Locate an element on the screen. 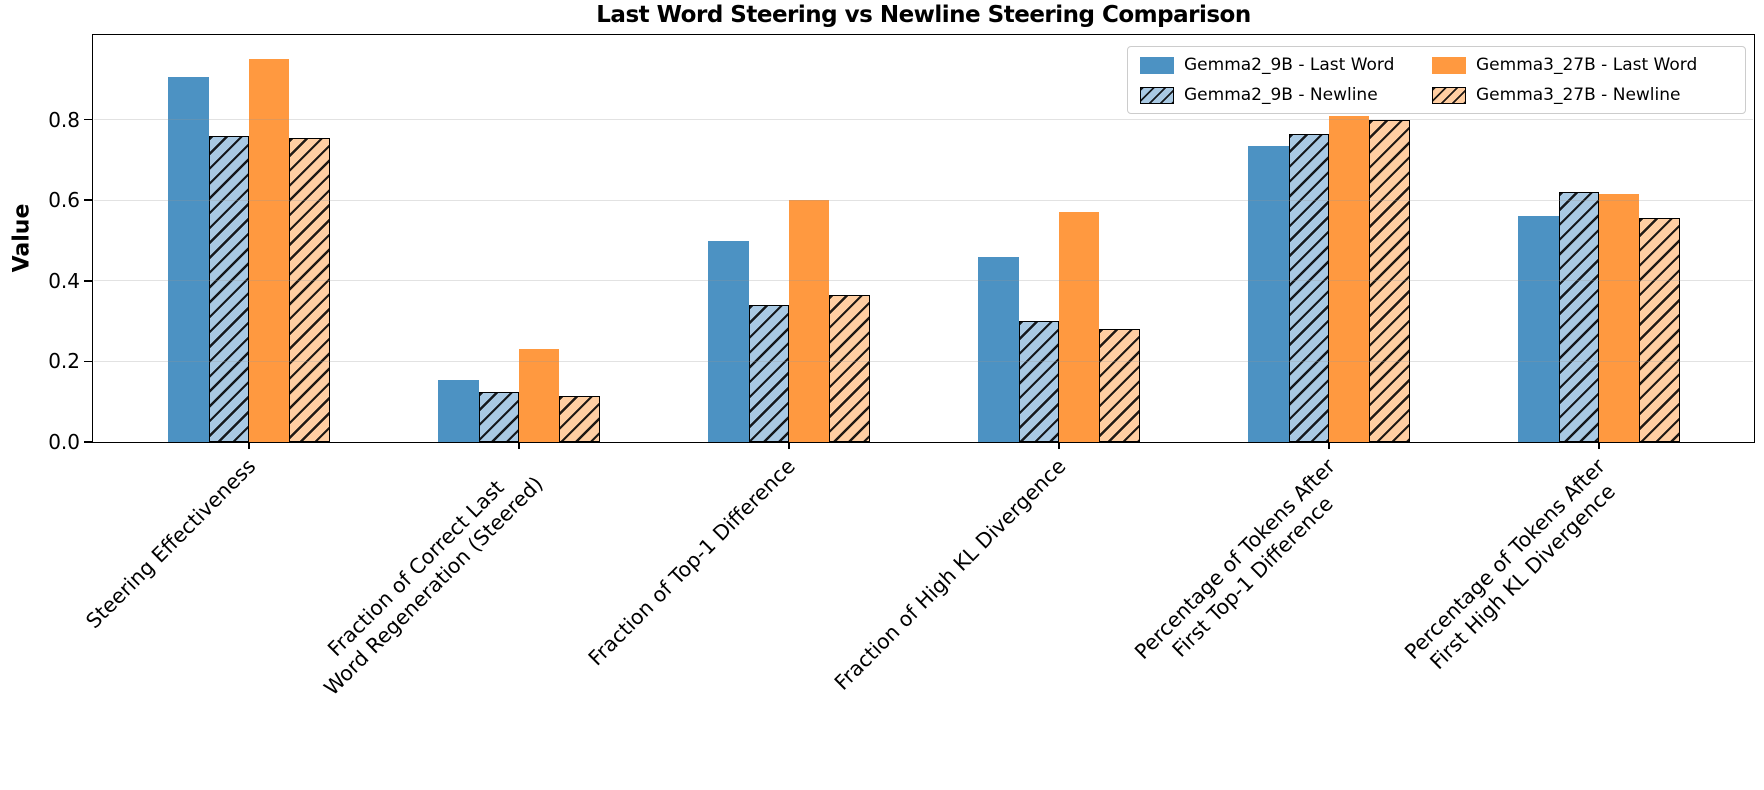  y-tick-label: 0.2 is located at coordinates (64, 361).